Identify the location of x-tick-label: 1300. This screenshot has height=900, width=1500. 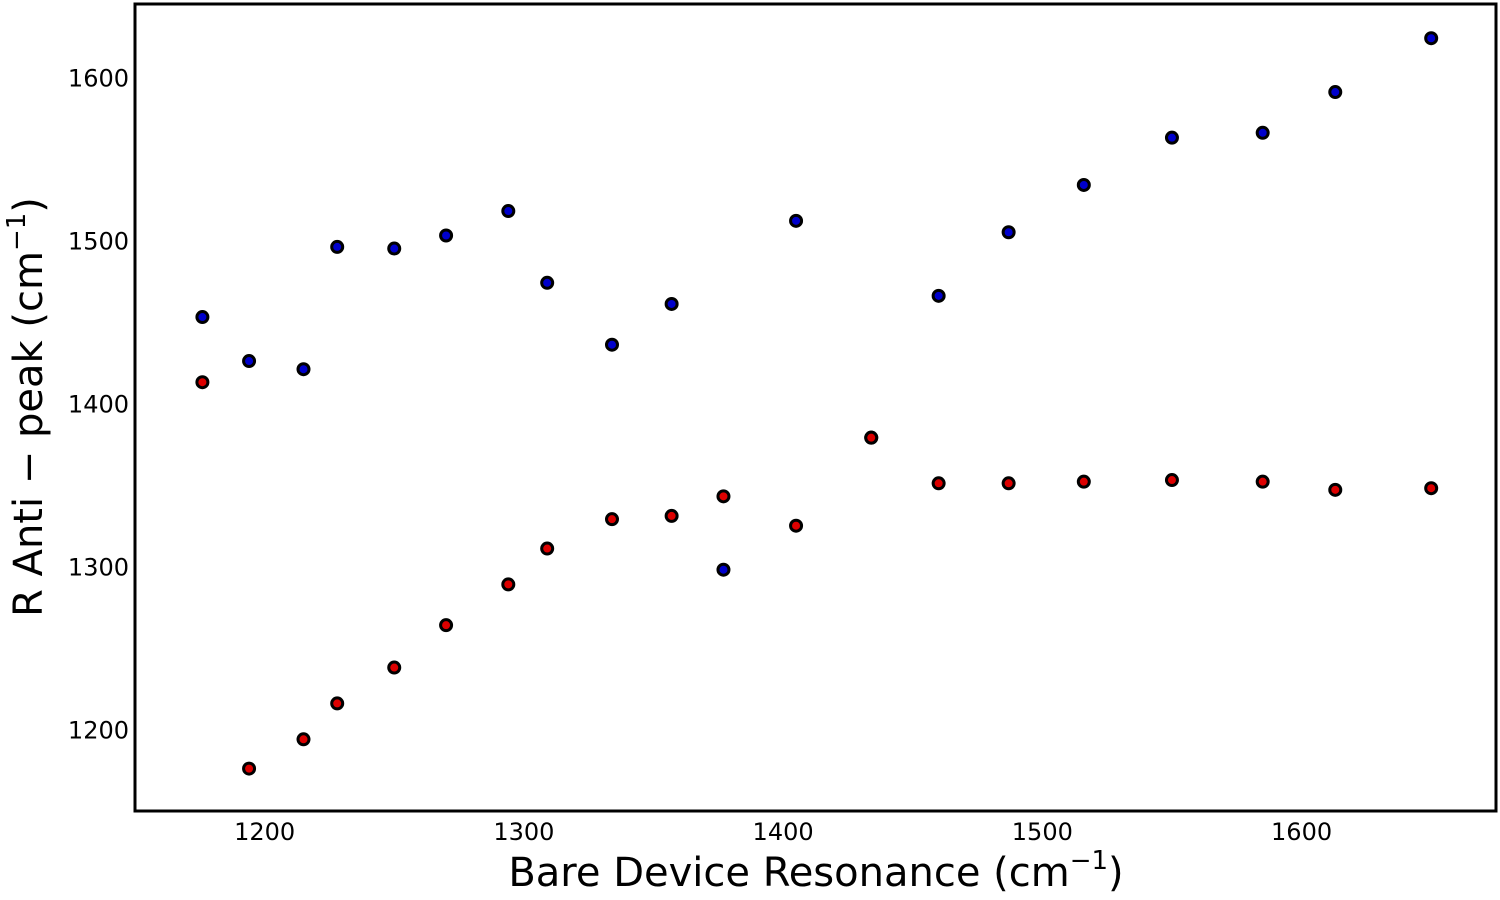
(523, 832).